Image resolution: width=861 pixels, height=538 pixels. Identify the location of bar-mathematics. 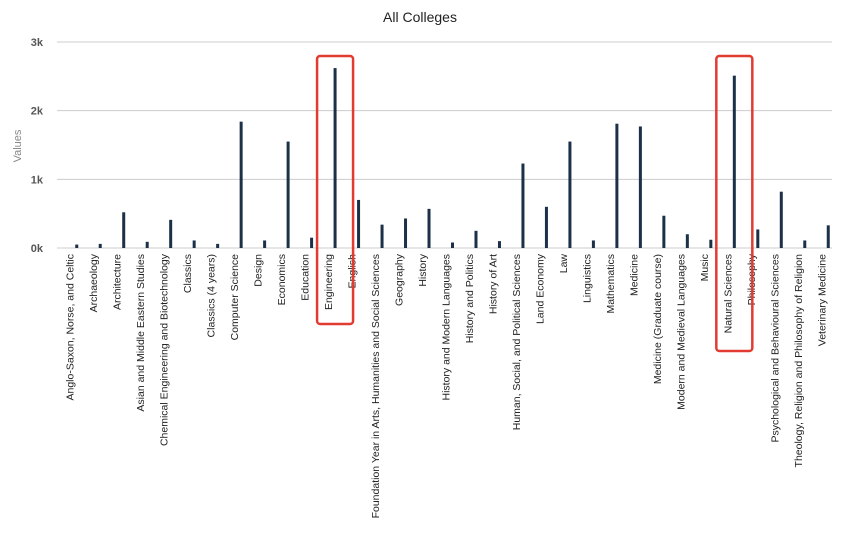
(617, 185).